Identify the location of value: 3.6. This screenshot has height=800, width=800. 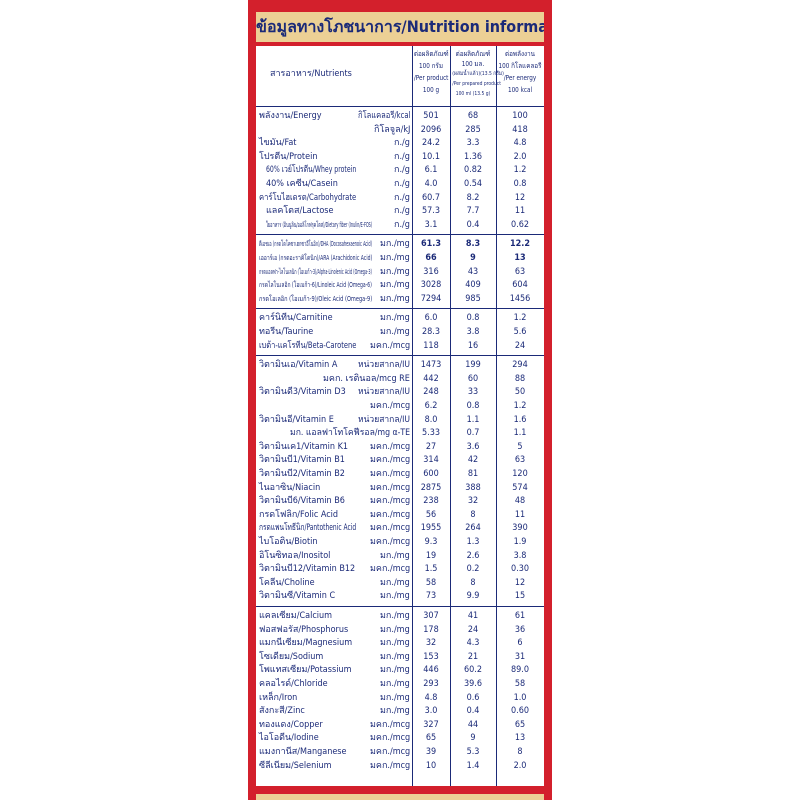
(473, 446).